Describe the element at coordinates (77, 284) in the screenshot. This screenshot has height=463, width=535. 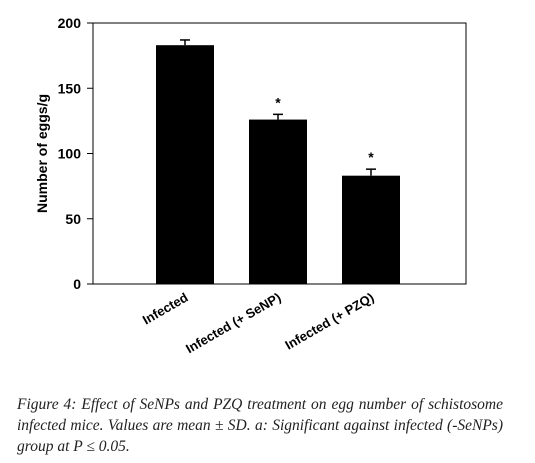
I see `y-tick-label: 0` at that location.